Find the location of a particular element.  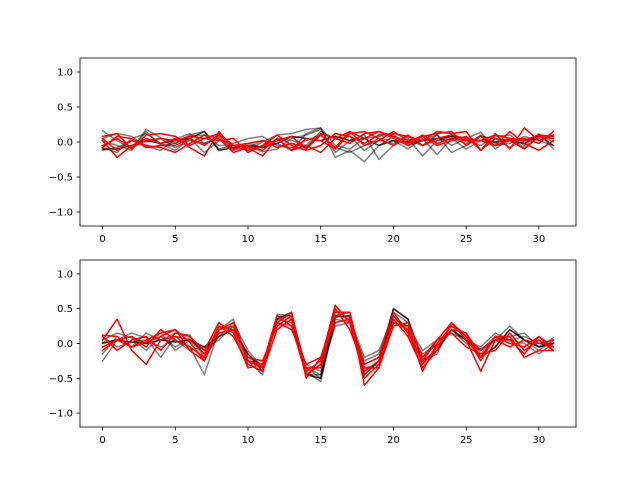

top-series-group is located at coordinates (328, 145).